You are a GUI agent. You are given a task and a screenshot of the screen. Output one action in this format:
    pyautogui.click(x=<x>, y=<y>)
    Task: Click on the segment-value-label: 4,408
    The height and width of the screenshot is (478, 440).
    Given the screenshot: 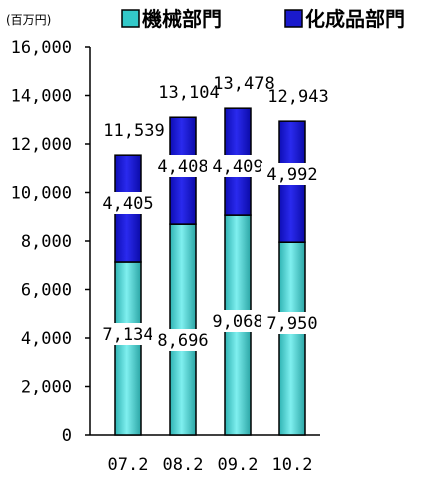 What is the action you would take?
    pyautogui.click(x=182, y=167)
    